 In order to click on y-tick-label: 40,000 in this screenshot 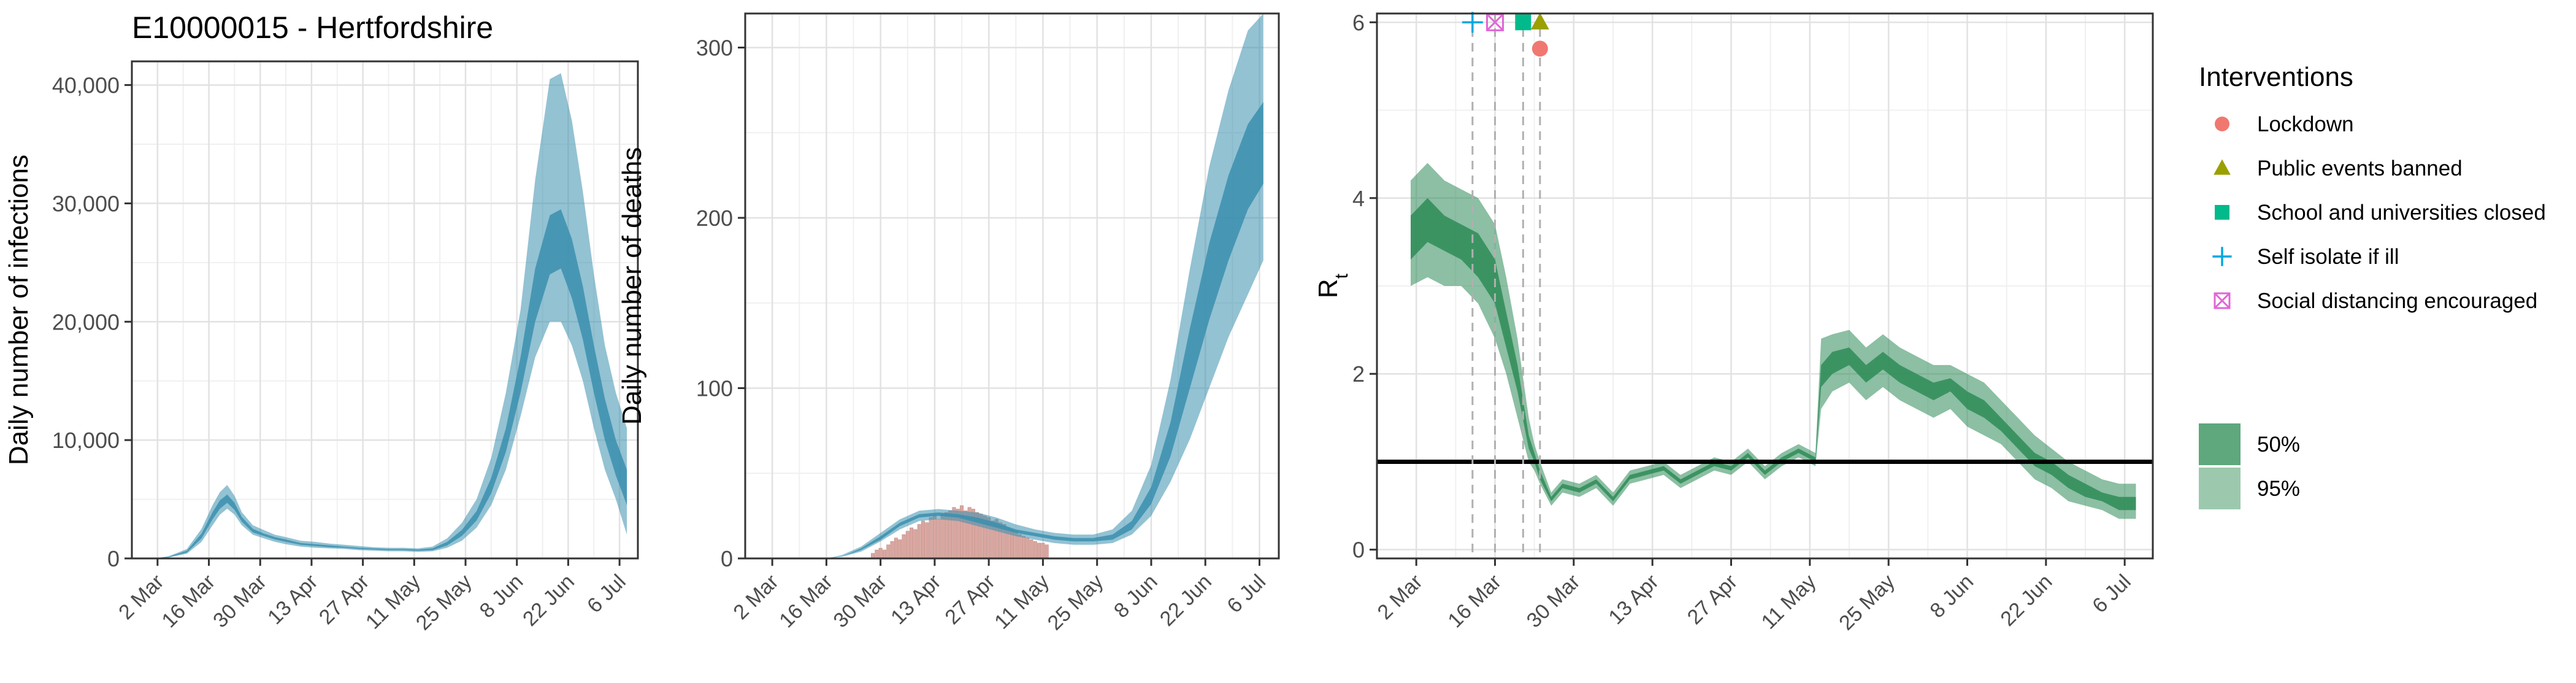, I will do `click(86, 86)`.